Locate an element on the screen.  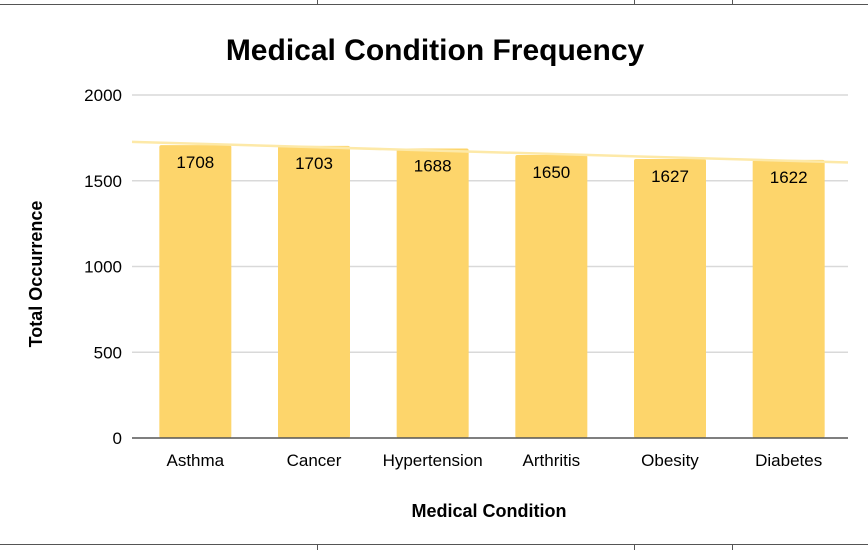
data-label: 1627 is located at coordinates (670, 176).